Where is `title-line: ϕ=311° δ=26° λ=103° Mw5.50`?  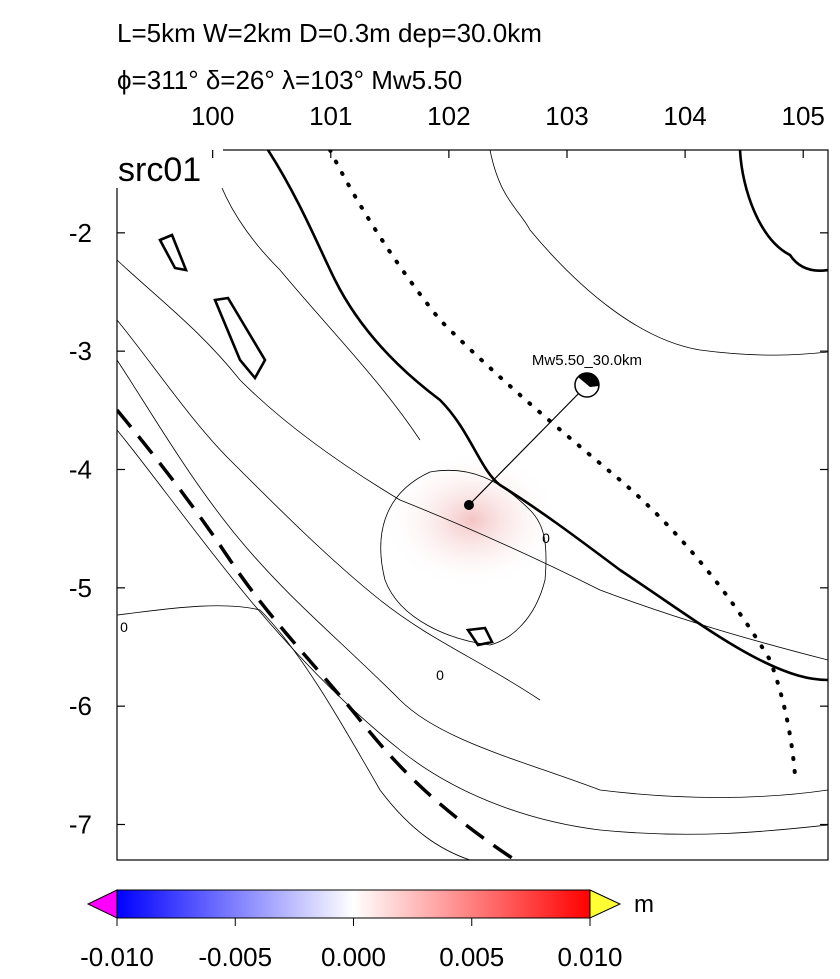
title-line: ϕ=311° δ=26° λ=103° Mw5.50 is located at coordinates (289, 80).